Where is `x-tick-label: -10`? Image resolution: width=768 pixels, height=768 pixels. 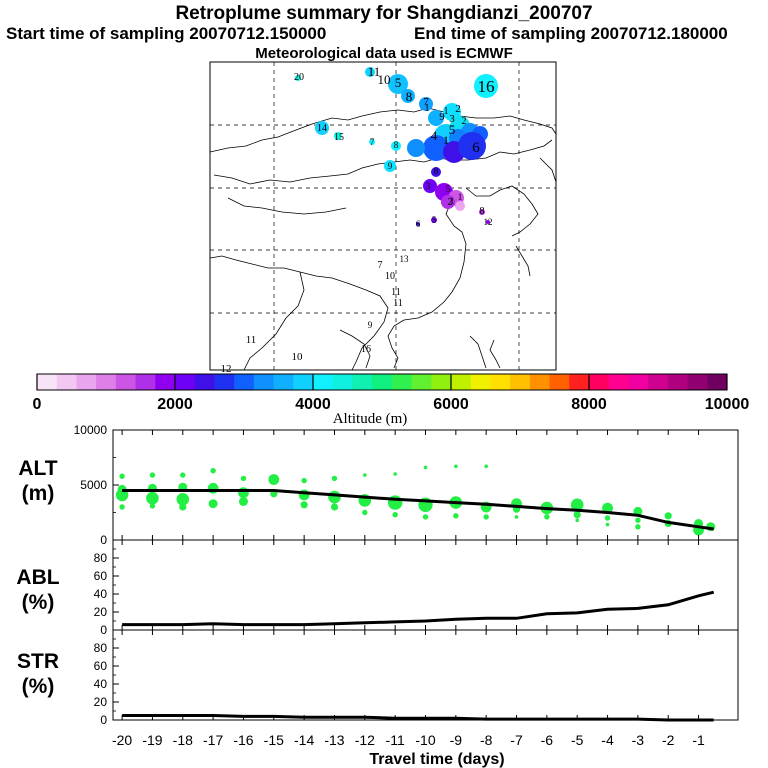
x-tick-label: -10 is located at coordinates (425, 740).